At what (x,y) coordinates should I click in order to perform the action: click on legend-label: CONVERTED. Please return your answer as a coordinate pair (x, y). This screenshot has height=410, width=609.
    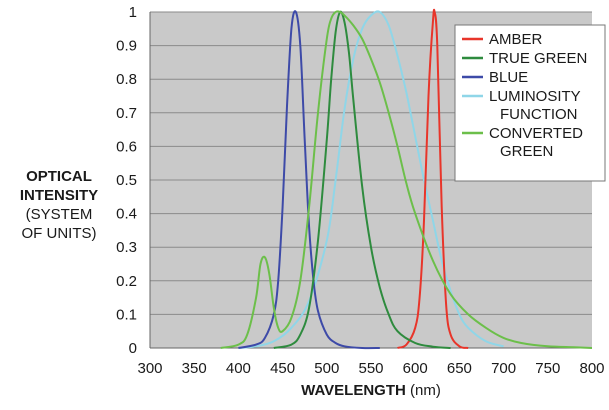
    Looking at the image, I should click on (536, 133).